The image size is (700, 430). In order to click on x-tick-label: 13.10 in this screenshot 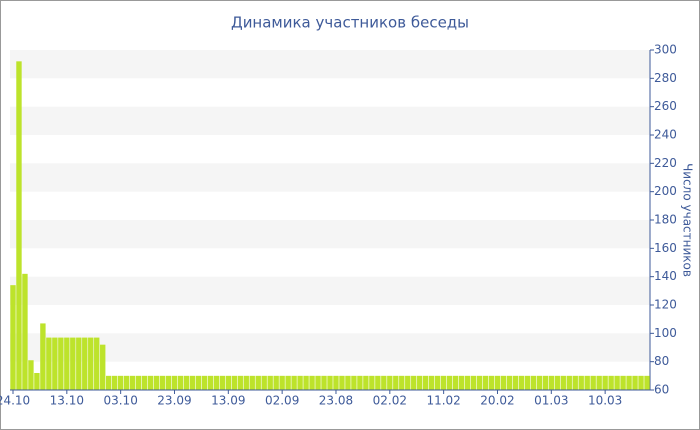, I will do `click(67, 401)`.